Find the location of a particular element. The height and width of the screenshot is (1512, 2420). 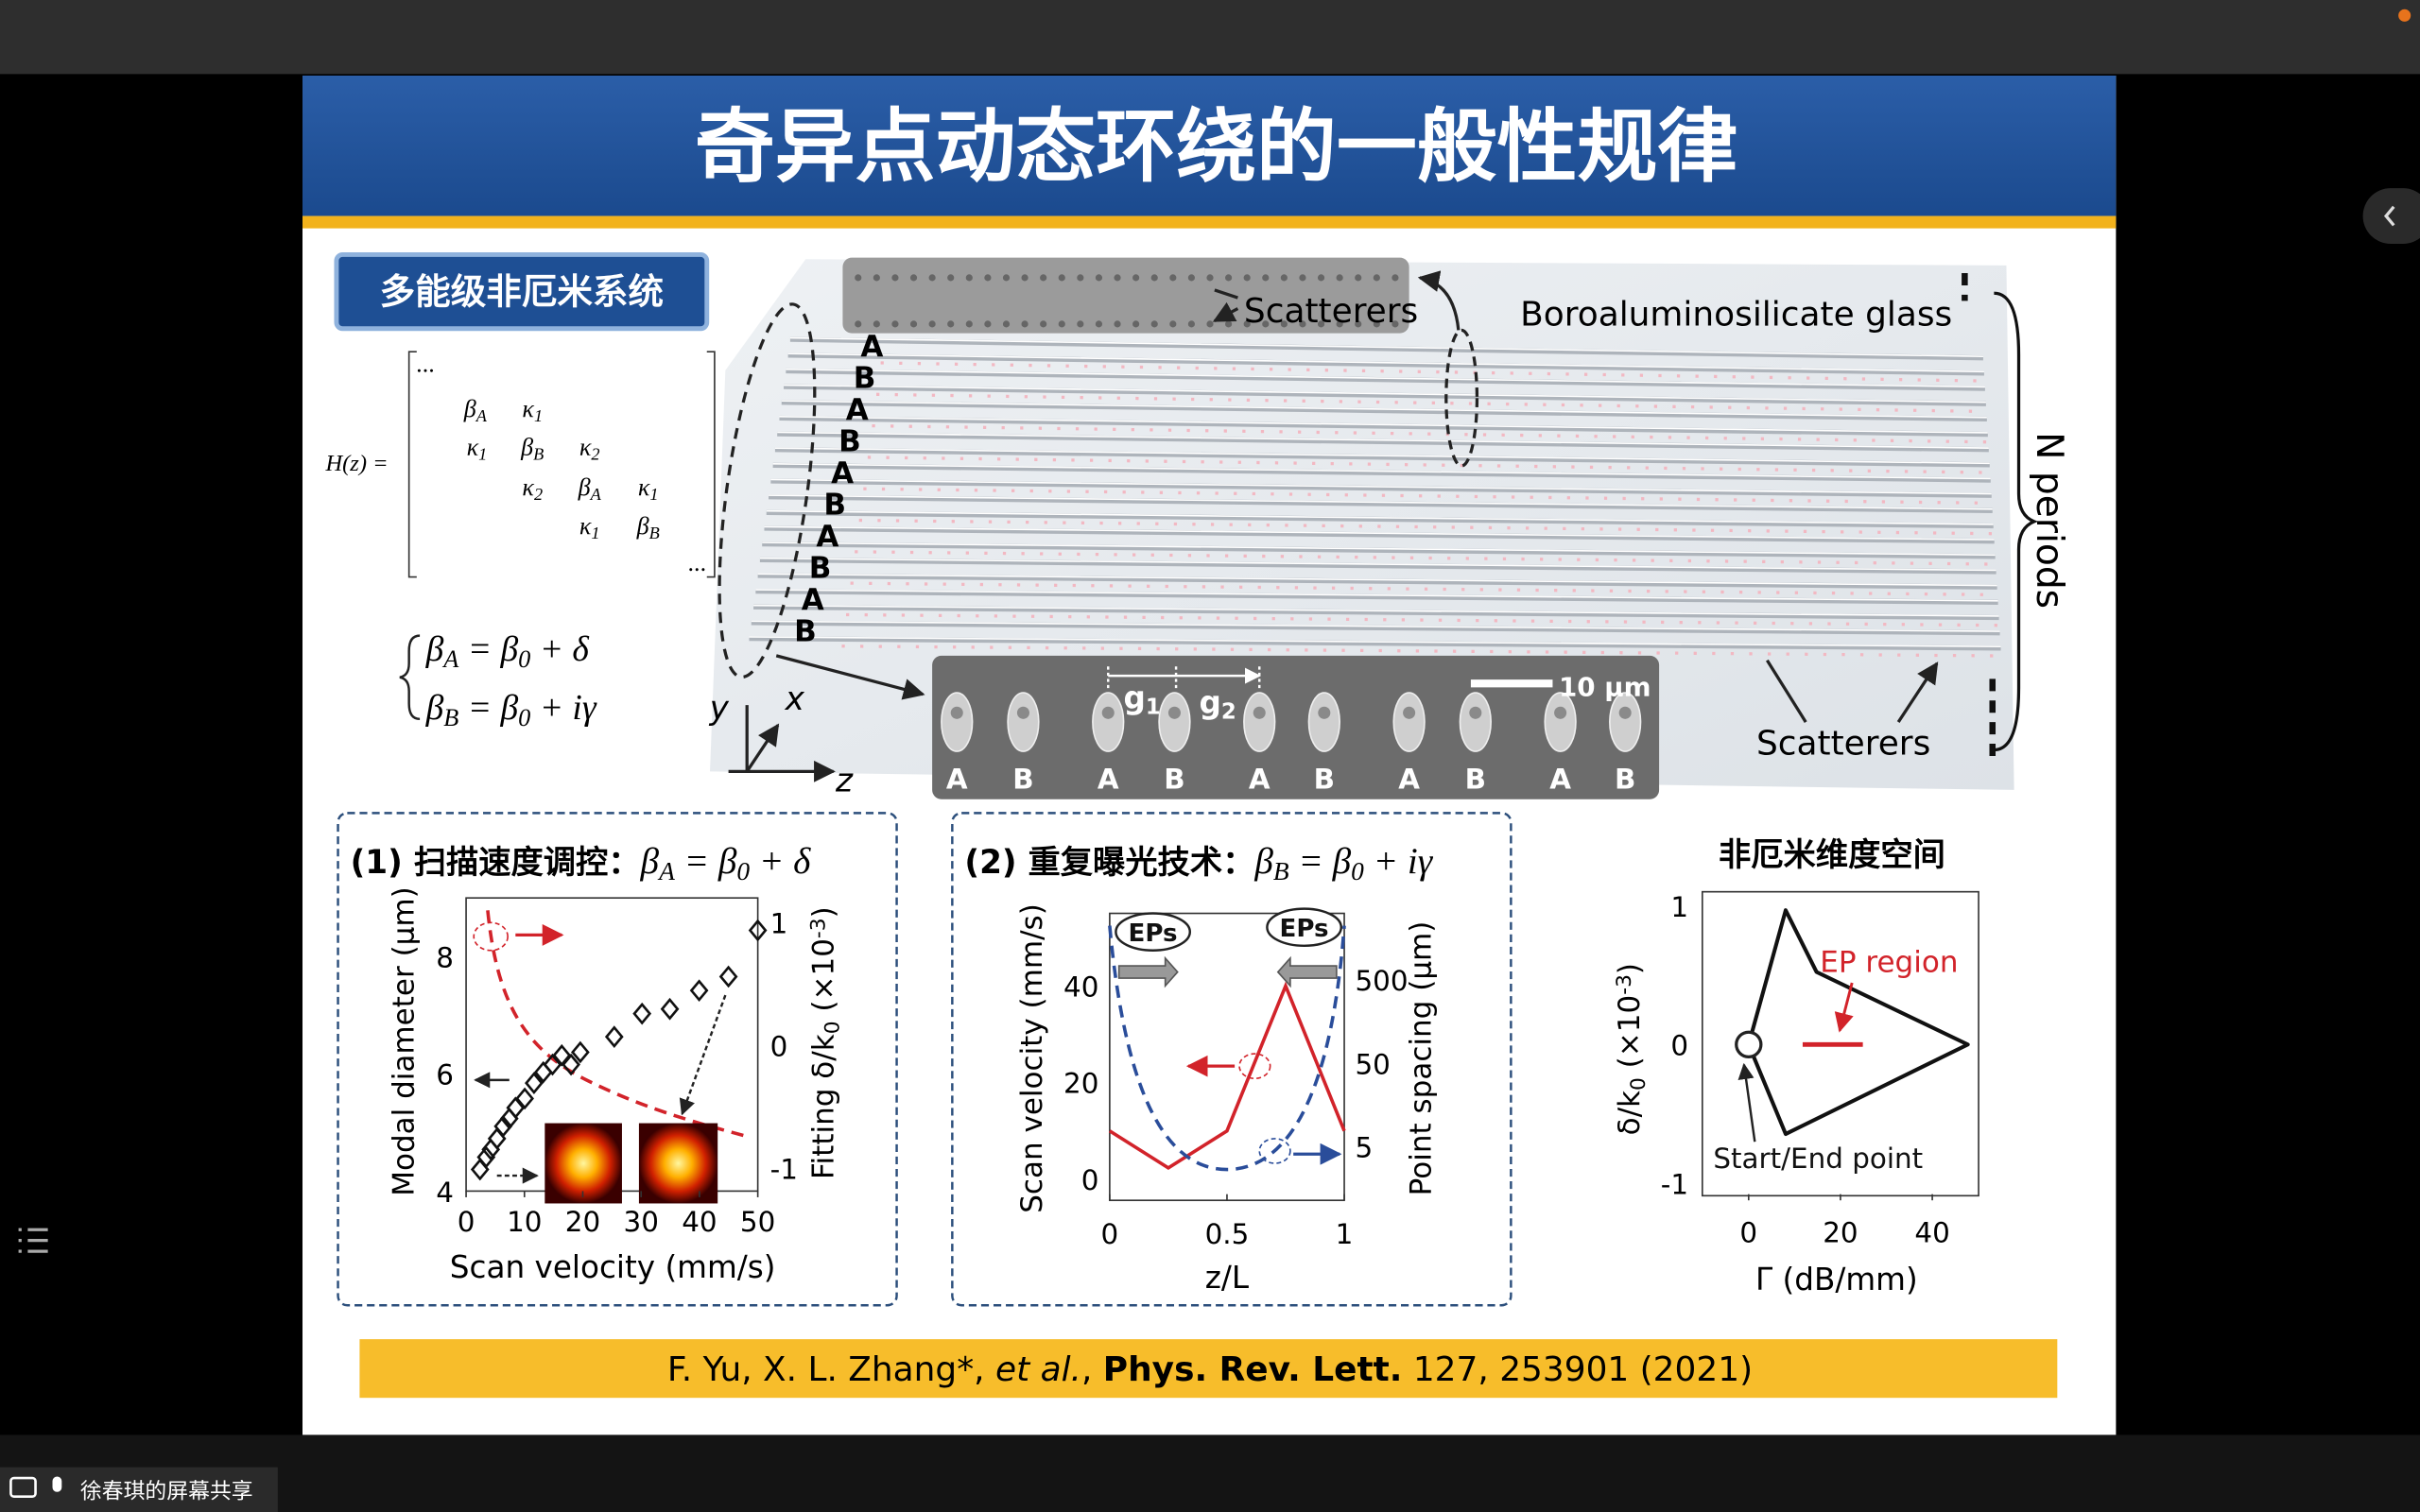

citation-bar is located at coordinates (1208, 1369).